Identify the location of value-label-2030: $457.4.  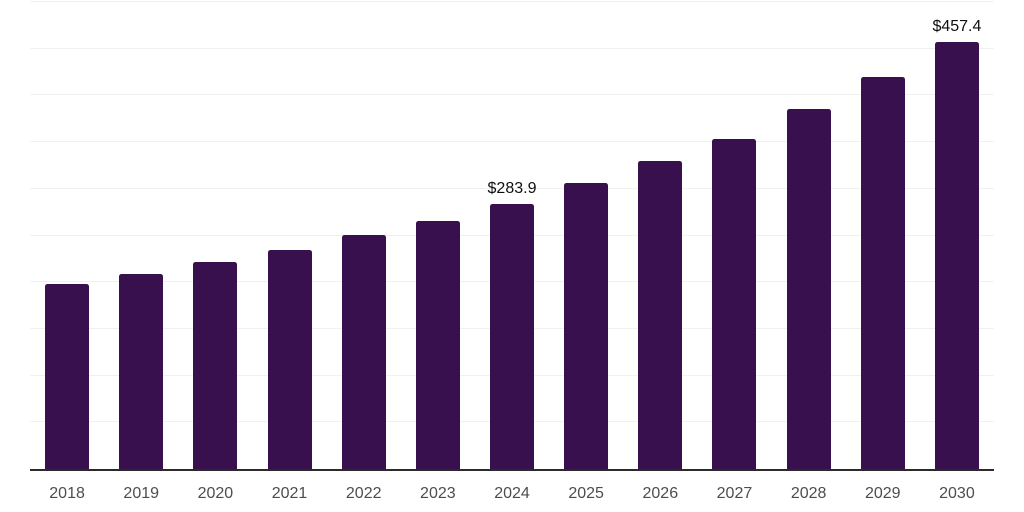
(957, 26).